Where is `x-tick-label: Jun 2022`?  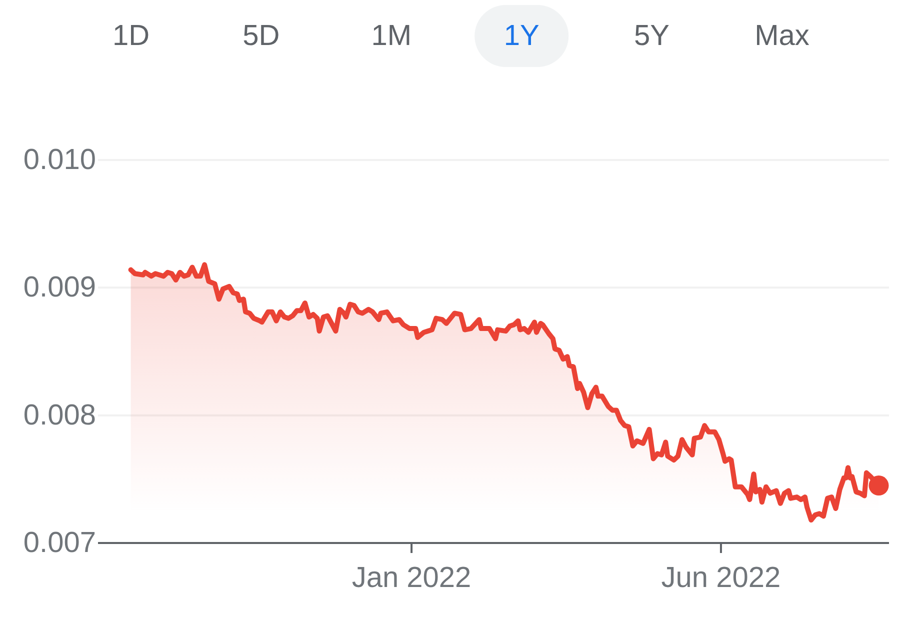 x-tick-label: Jun 2022 is located at coordinates (721, 578).